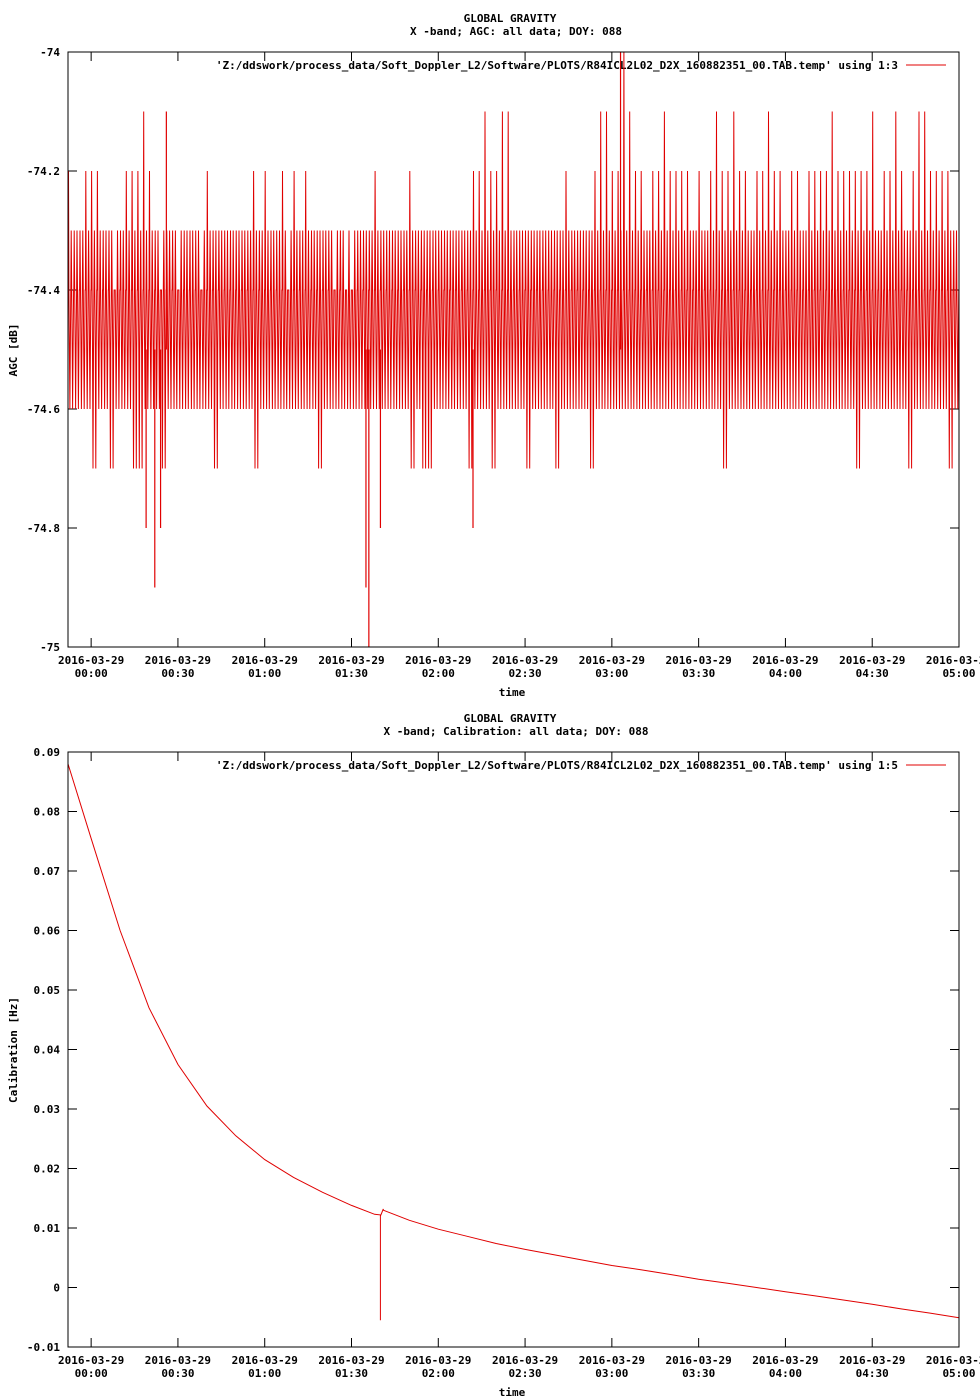  Describe the element at coordinates (47, 1109) in the screenshot. I see `y-tick-label: 0.03` at that location.